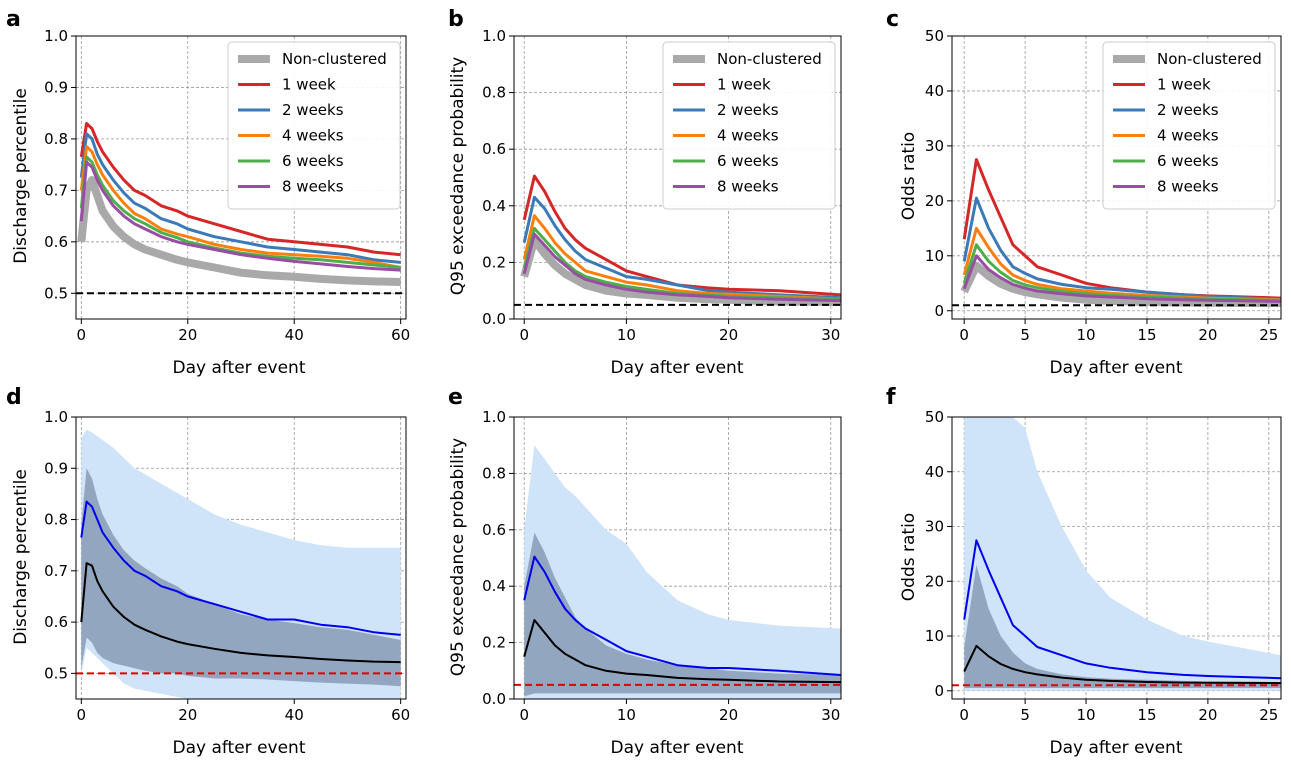  What do you see at coordinates (494, 262) in the screenshot?
I see `y-tick-label: 0.2` at bounding box center [494, 262].